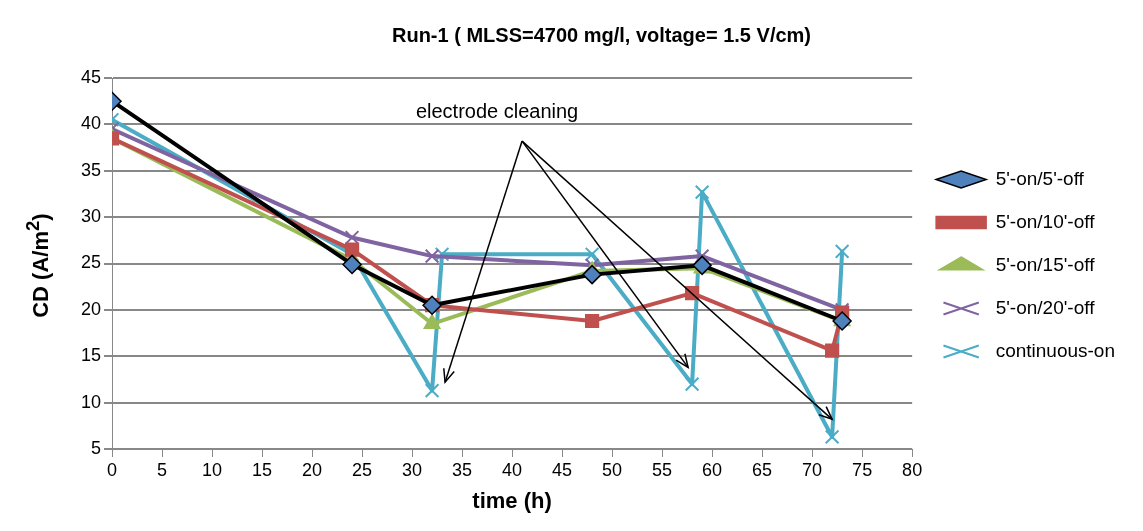 The width and height of the screenshot is (1143, 531). What do you see at coordinates (162, 469) in the screenshot?
I see `x-tick-label: 5` at bounding box center [162, 469].